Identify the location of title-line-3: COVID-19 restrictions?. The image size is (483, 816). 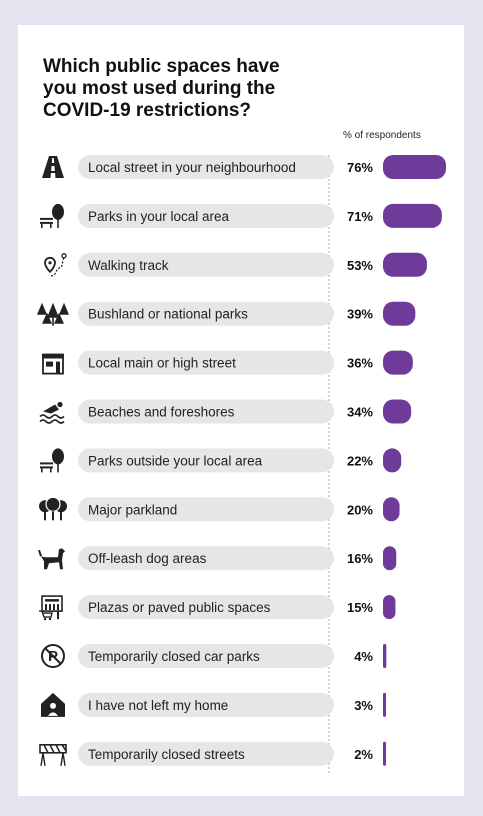
(147, 110).